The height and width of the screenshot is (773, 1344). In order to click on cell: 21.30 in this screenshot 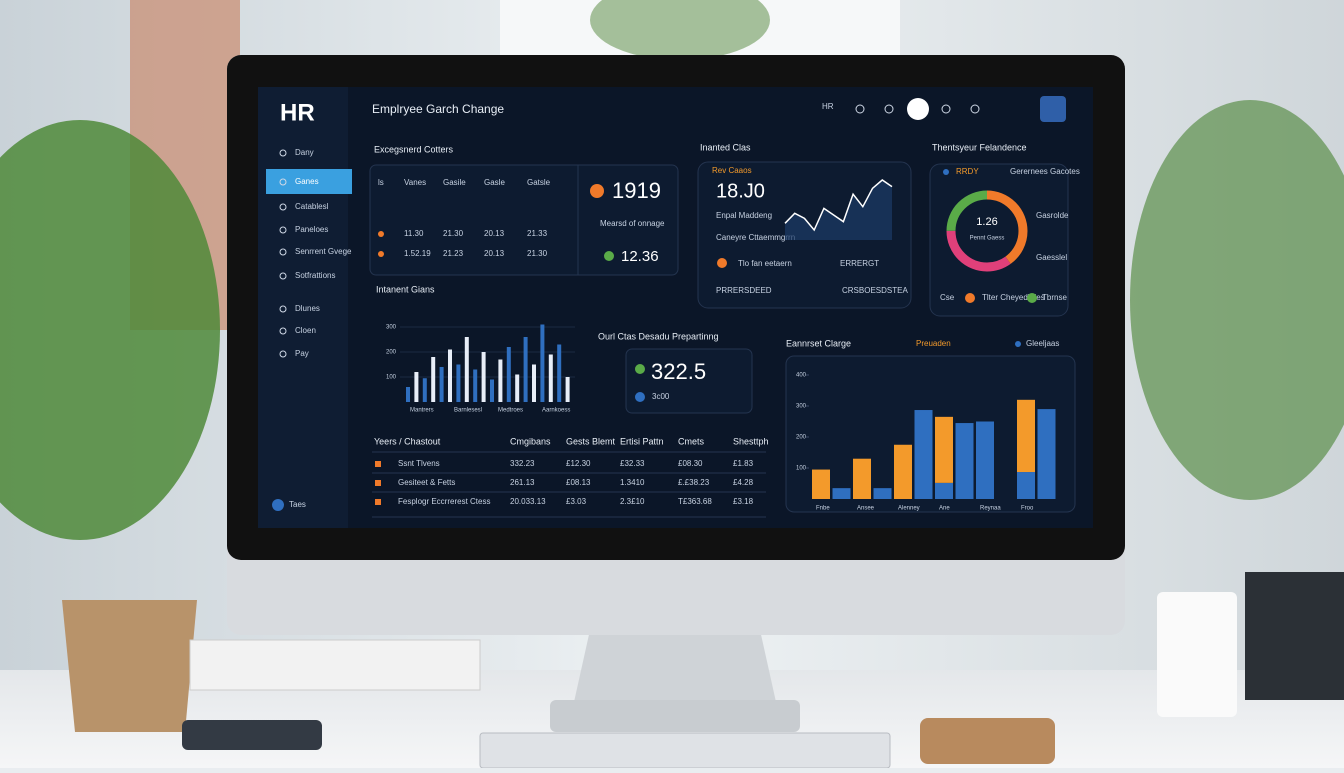, I will do `click(537, 253)`.